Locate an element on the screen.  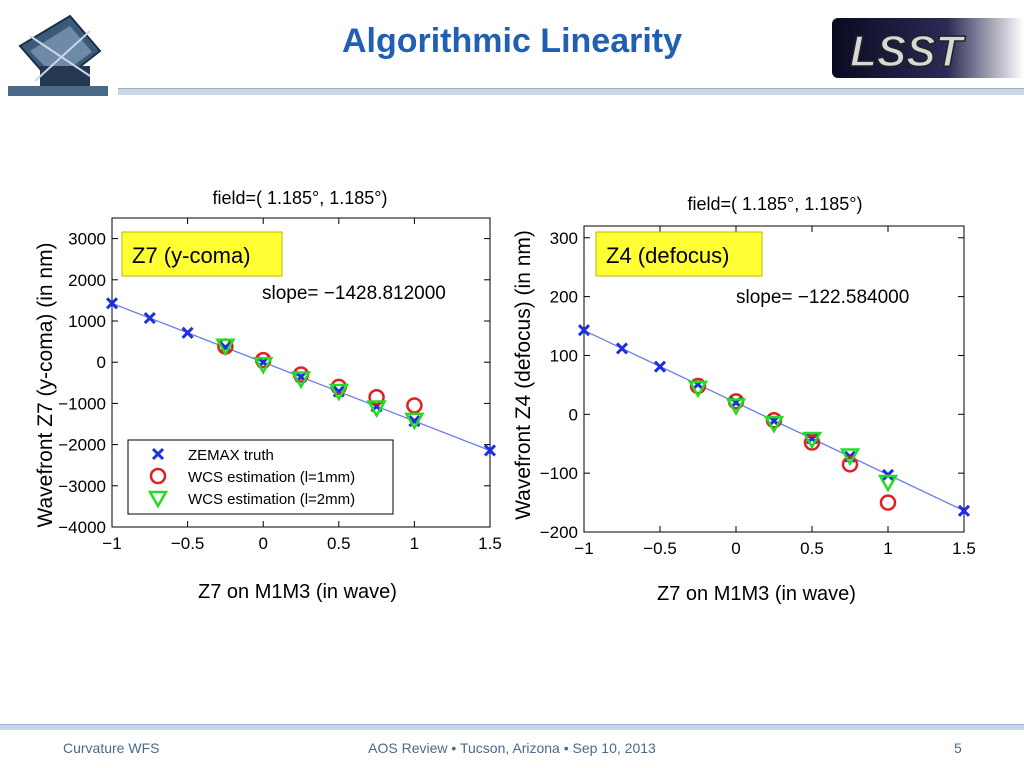
chart-2-badge-box is located at coordinates (679, 254).